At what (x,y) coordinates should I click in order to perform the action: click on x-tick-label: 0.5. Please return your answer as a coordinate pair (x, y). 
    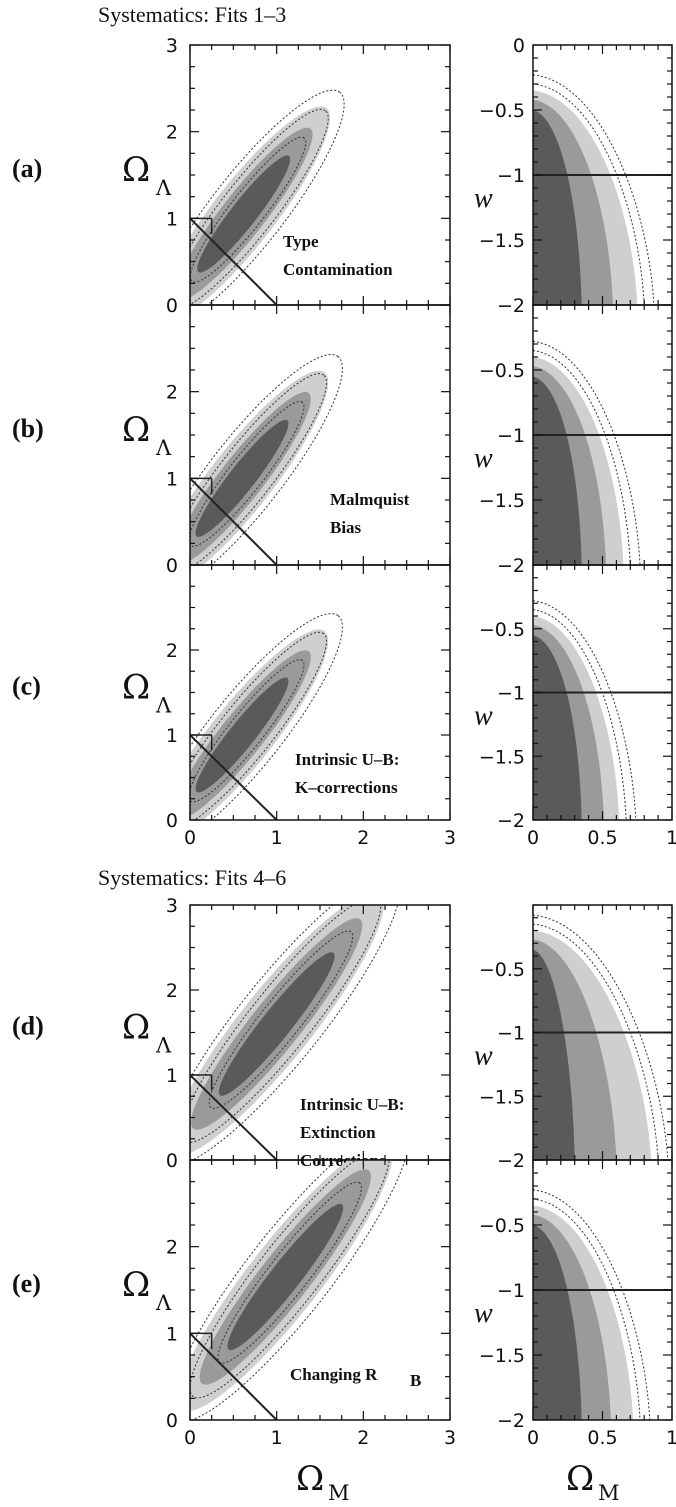
    Looking at the image, I should click on (602, 838).